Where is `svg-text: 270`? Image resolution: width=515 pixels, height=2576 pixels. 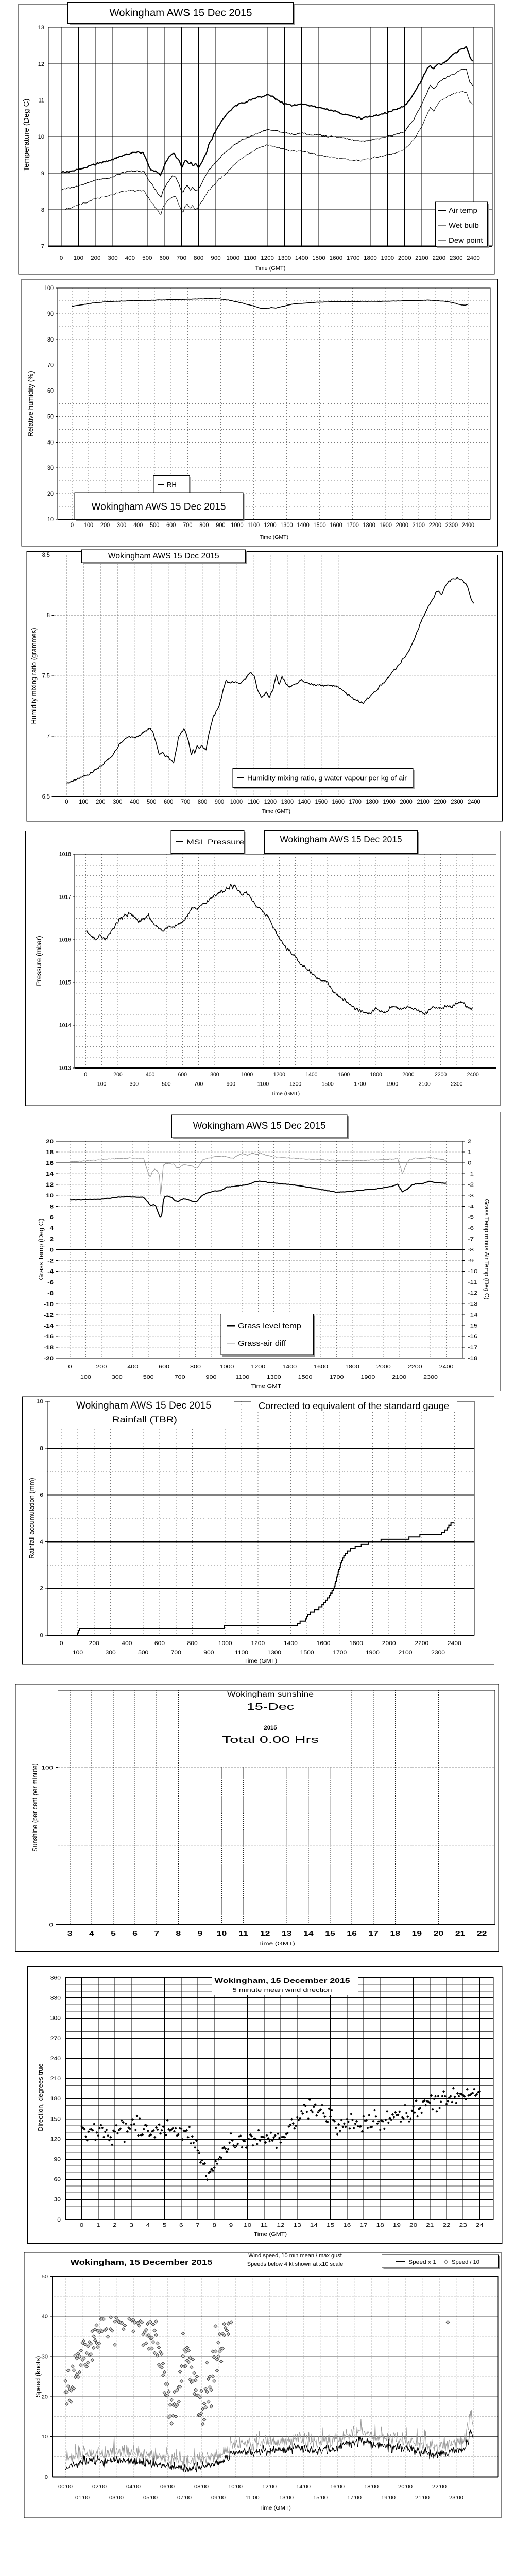 svg-text: 270 is located at coordinates (55, 2039).